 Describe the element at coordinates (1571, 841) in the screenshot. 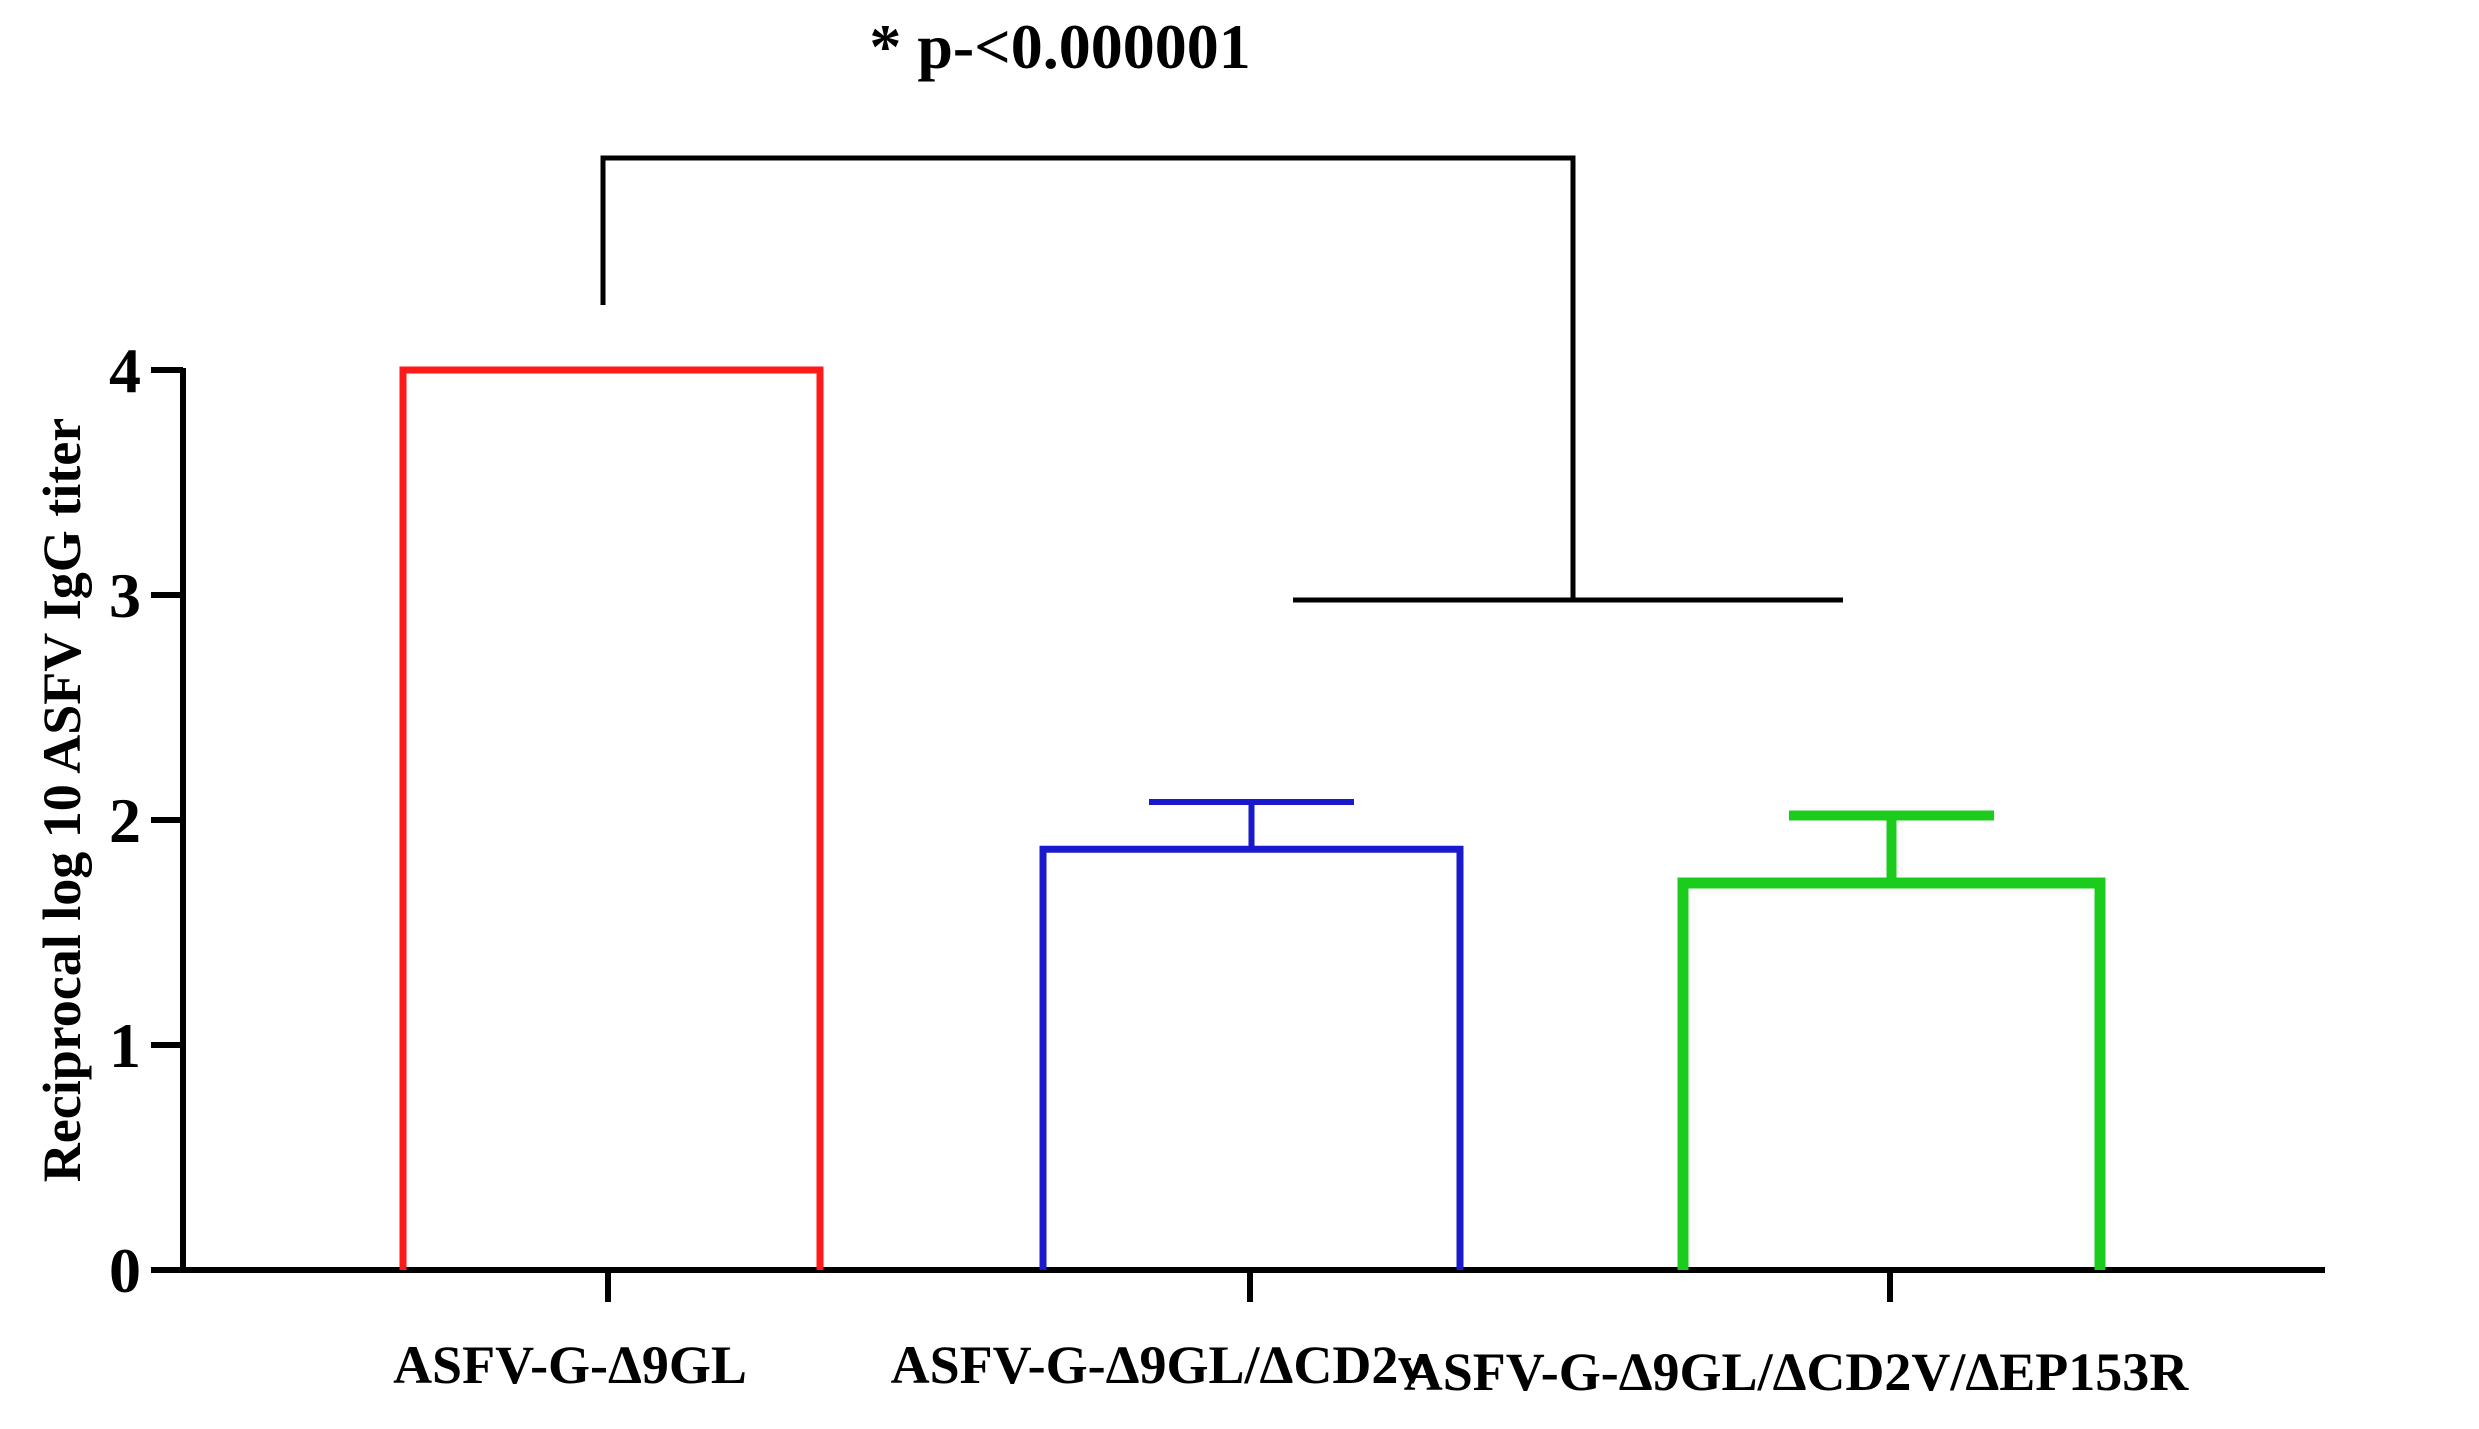

I see `error-bars` at that location.